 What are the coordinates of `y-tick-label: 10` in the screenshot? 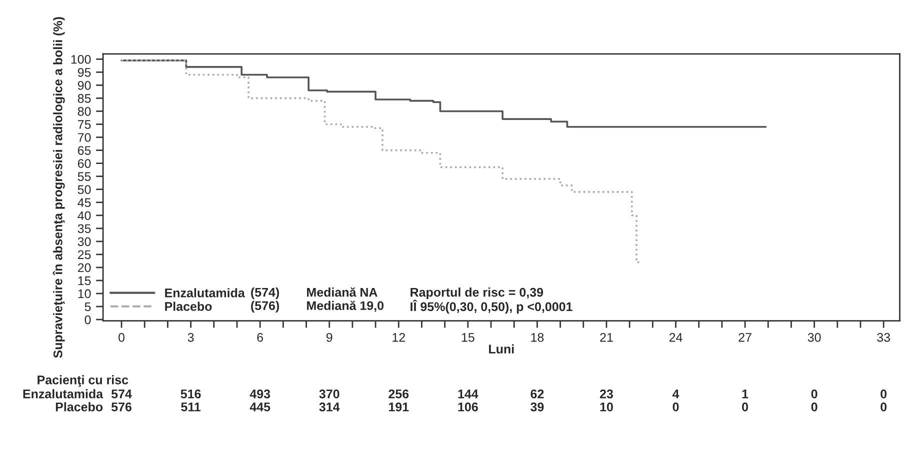 It's located at (84, 293).